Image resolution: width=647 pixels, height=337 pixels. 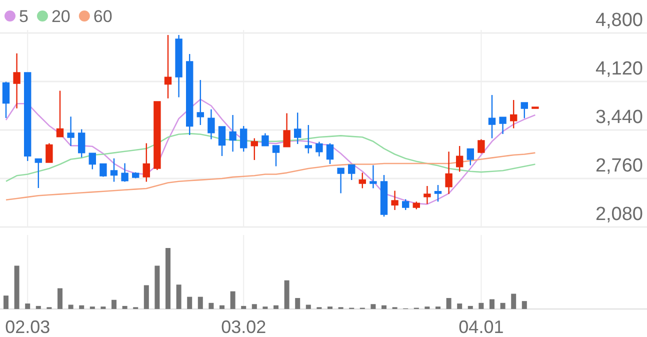 What do you see at coordinates (102, 16) in the screenshot?
I see `legend-label: 60` at bounding box center [102, 16].